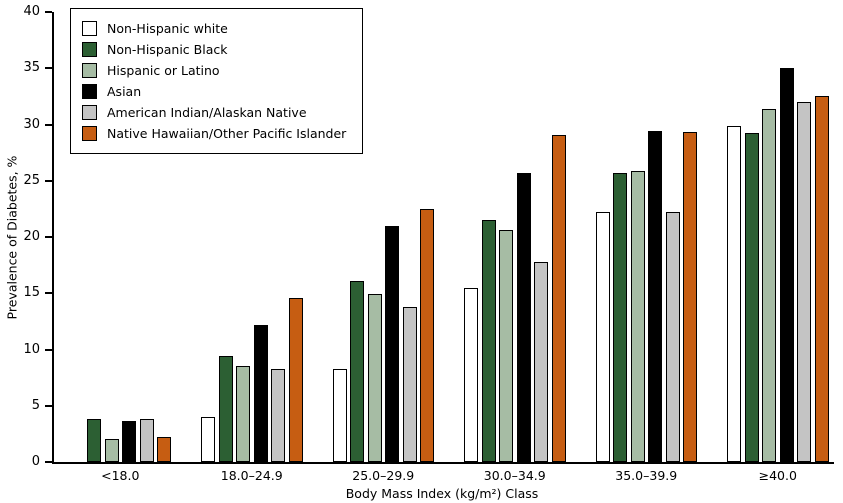 This screenshot has height=503, width=843. Describe the element at coordinates (35, 461) in the screenshot. I see `y-axis-tick-label: 0` at that location.